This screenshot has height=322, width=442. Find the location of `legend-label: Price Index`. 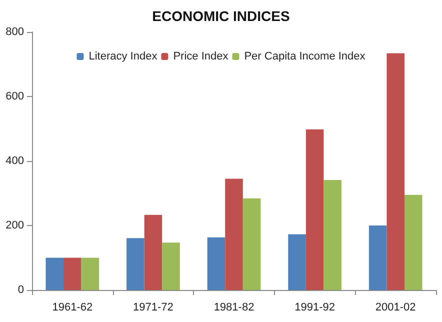

legend-label: Price Index is located at coordinates (201, 56).